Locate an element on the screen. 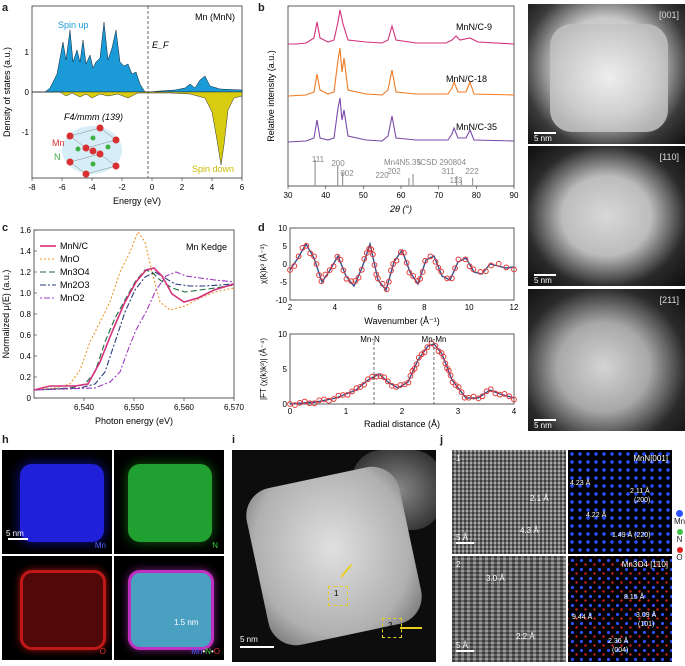 This screenshot has width=685, height=666. xanes-mnn-c is located at coordinates (134, 329).